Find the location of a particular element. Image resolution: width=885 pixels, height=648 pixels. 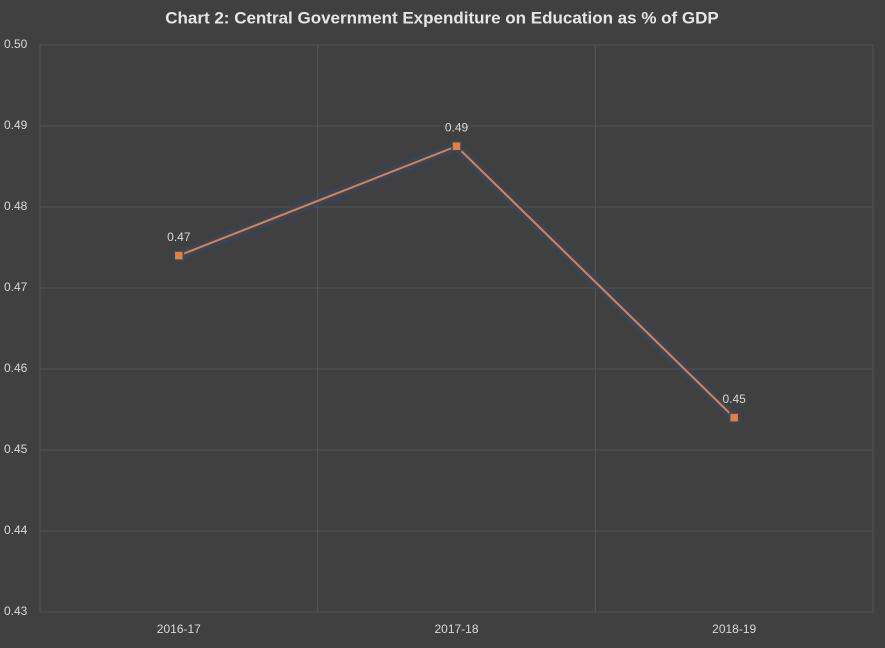

data-label: 0.49 is located at coordinates (457, 127).